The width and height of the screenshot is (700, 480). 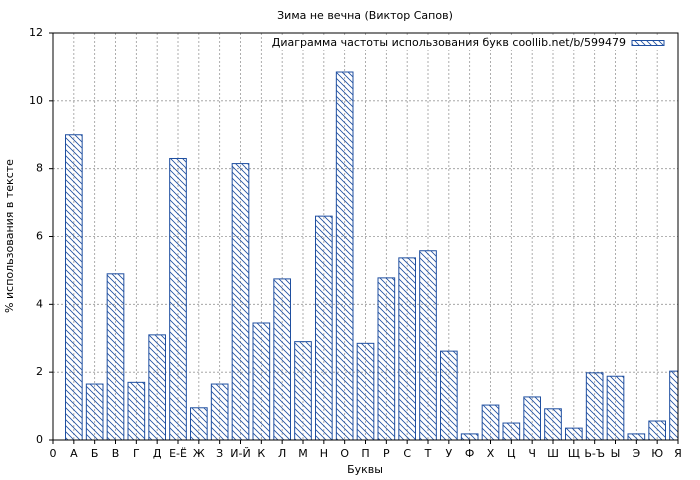 What do you see at coordinates (199, 453) in the screenshot?
I see `x-tick-label: Ж` at bounding box center [199, 453].